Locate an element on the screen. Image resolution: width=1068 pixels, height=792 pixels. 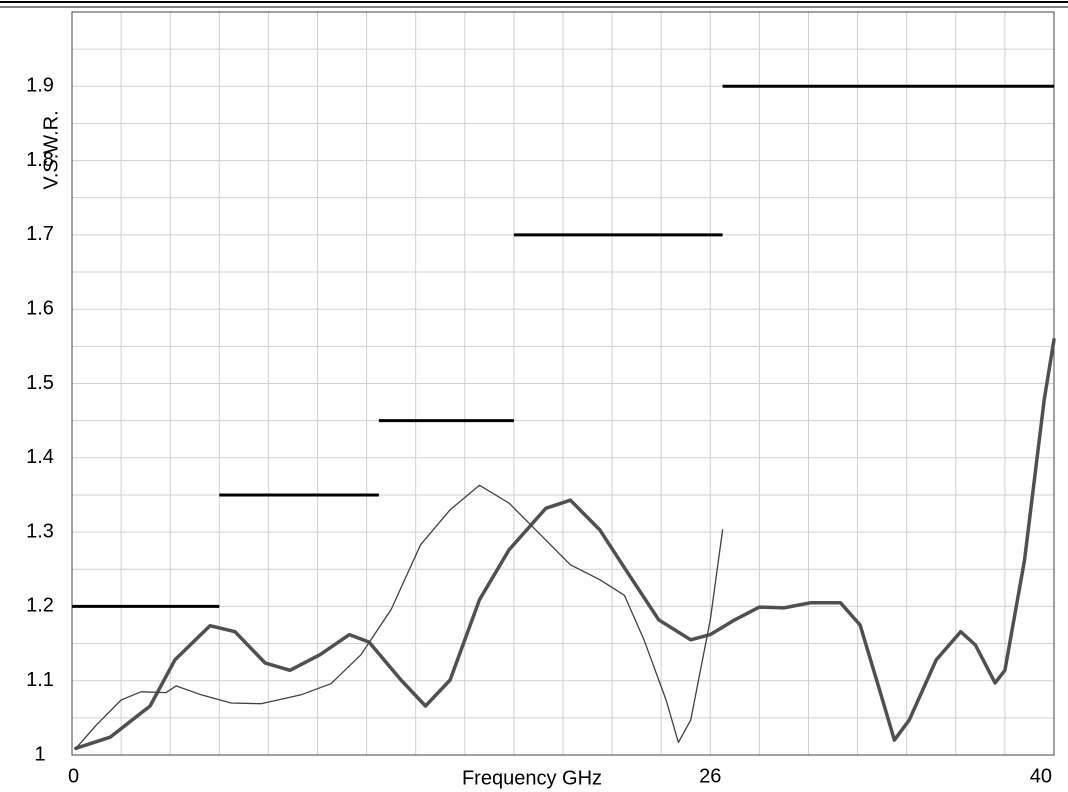
y-tick-label: 1.3 is located at coordinates (40, 531).